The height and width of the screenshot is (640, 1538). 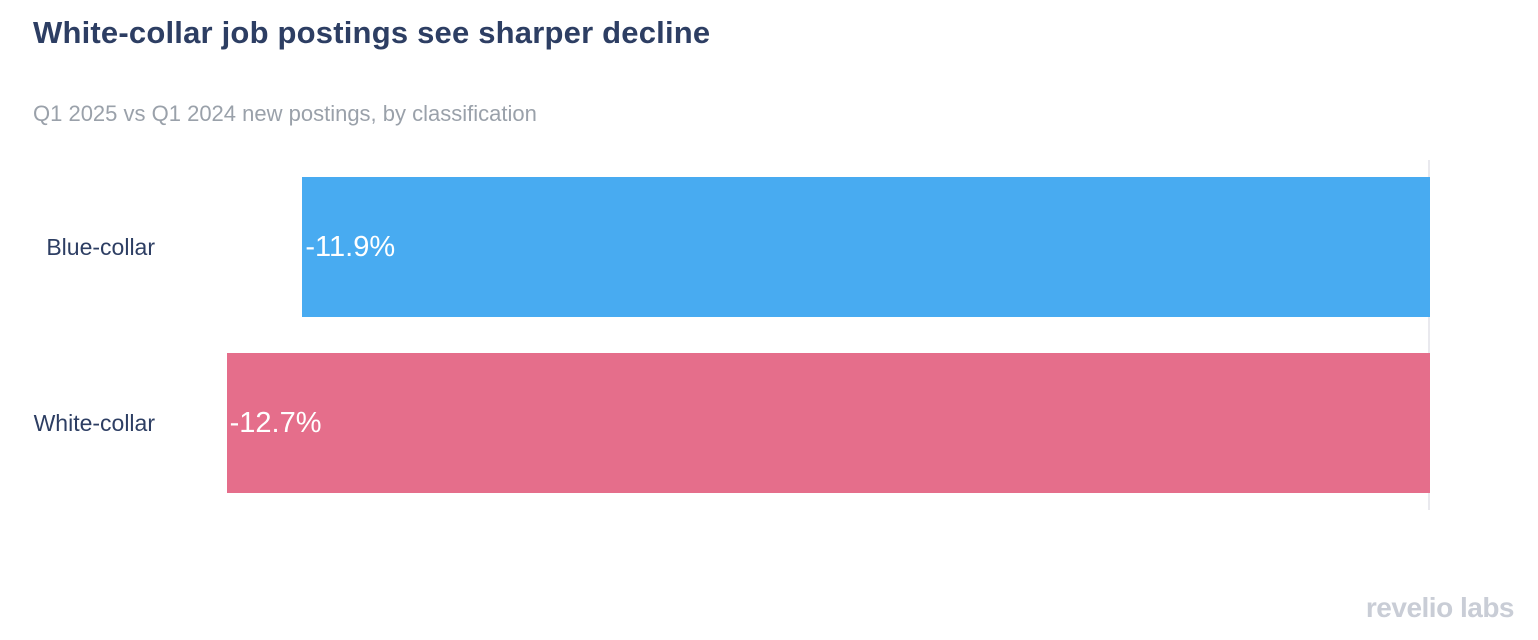 What do you see at coordinates (100, 246) in the screenshot?
I see `category-label: Blue-collar` at bounding box center [100, 246].